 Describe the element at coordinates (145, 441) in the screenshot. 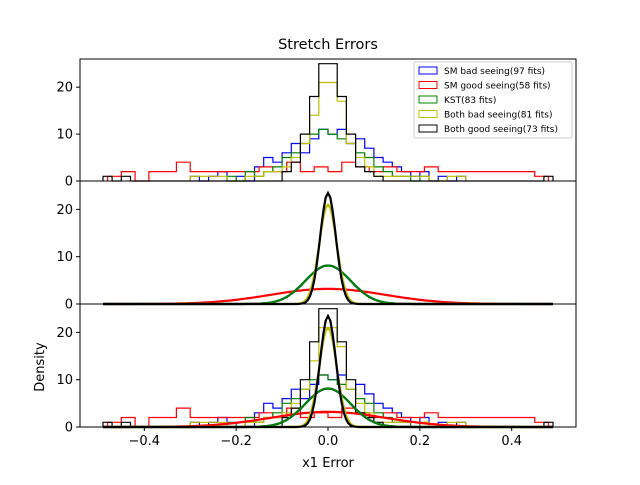

I see `x-tick-label: −0.4` at that location.